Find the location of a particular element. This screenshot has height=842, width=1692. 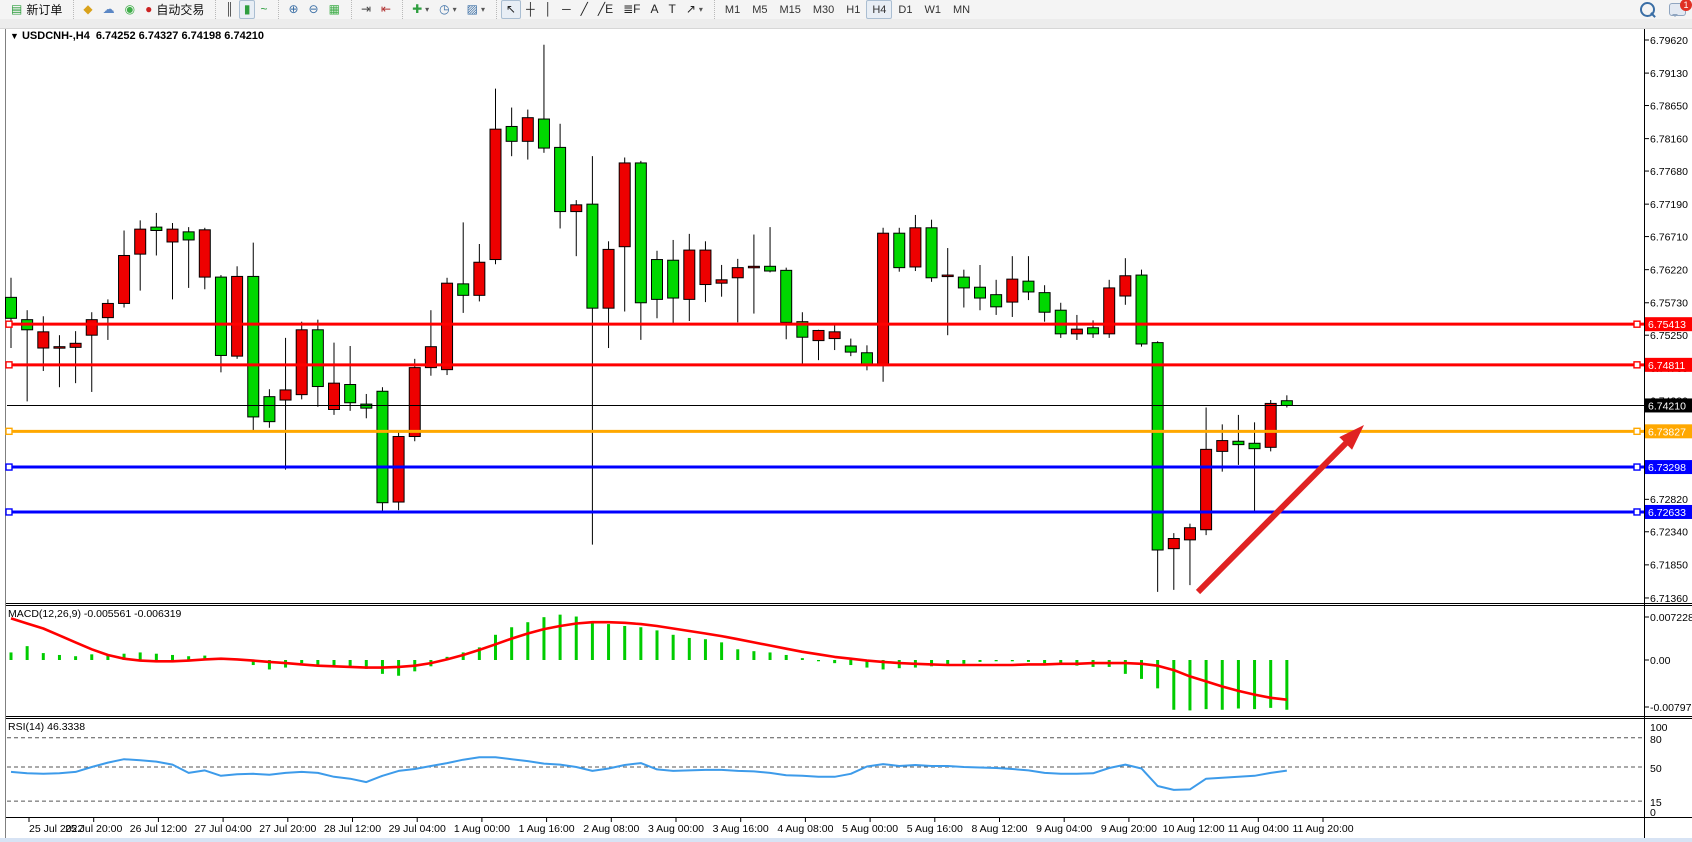

tile-windows-icon: ▦ is located at coordinates (334, 9).